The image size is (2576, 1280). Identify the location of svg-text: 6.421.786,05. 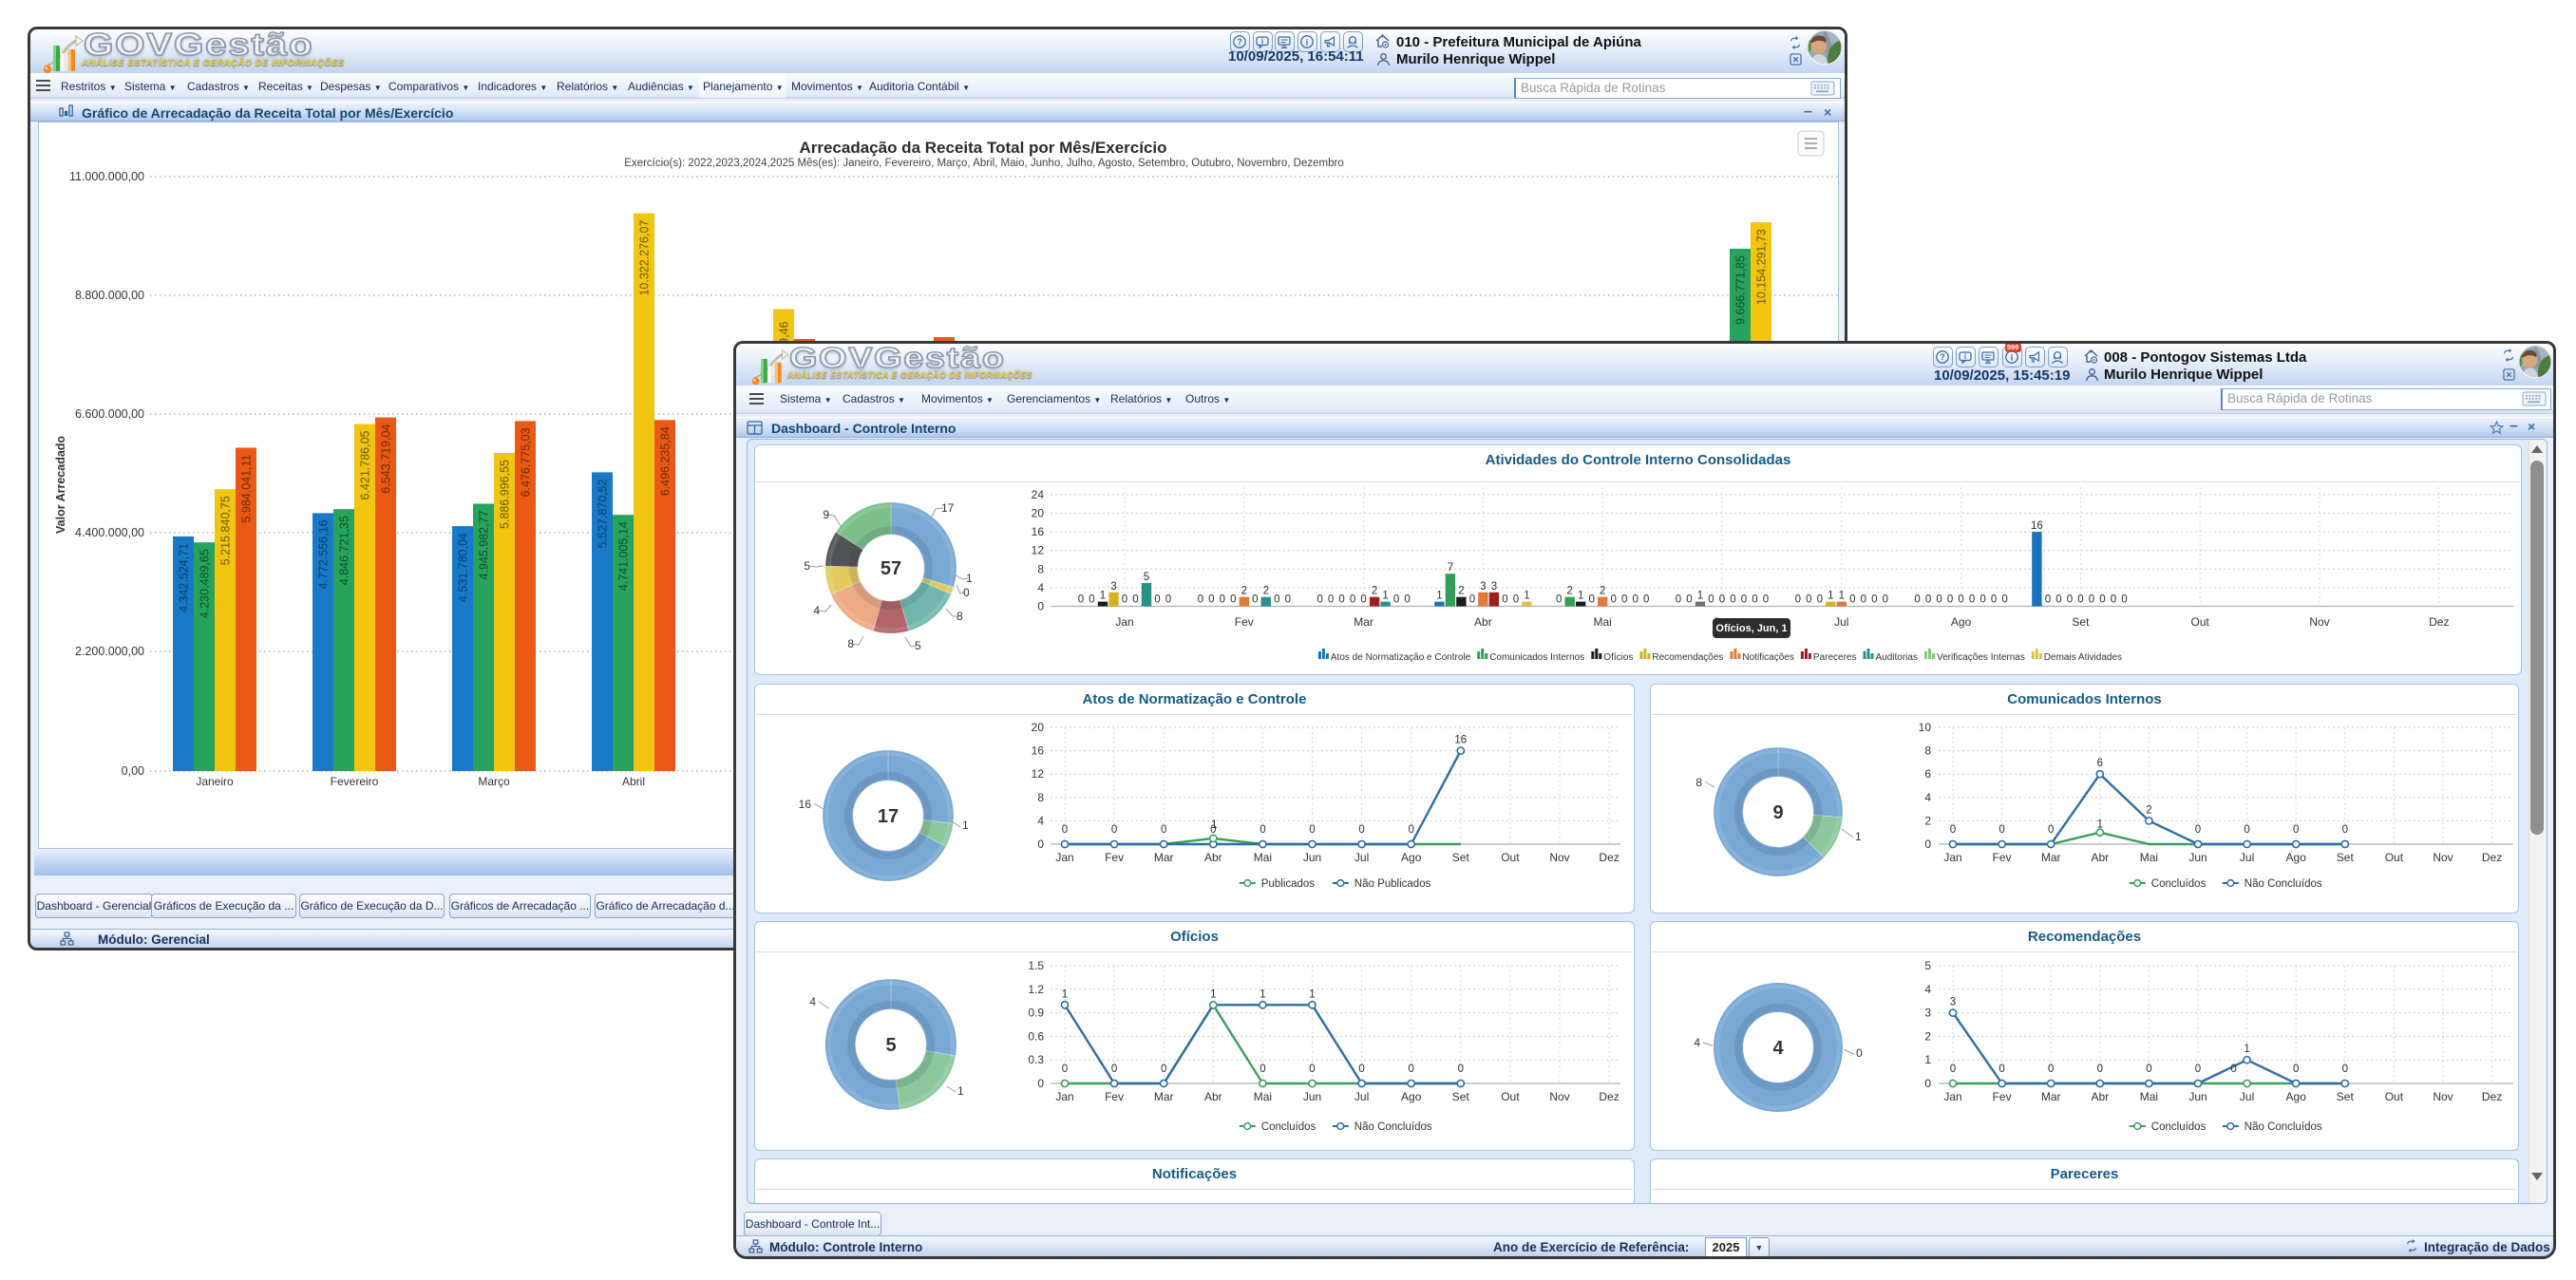
(364, 465).